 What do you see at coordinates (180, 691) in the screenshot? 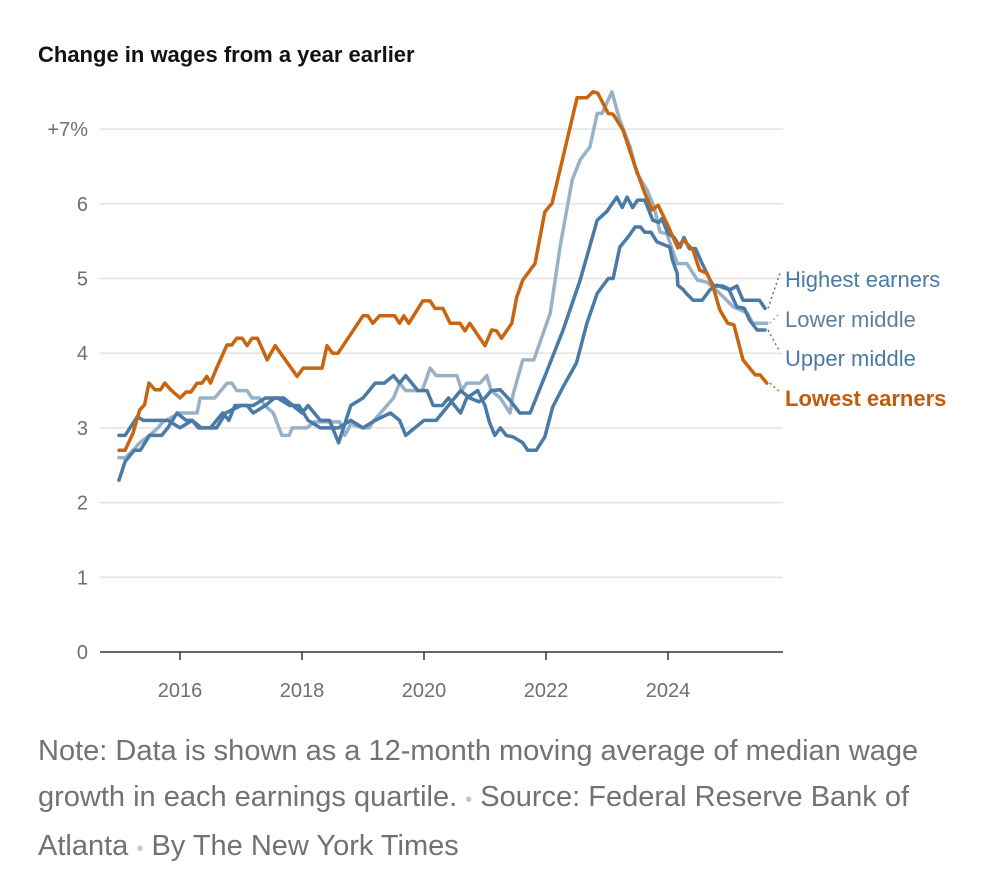
I see `x-tick-label: 2016` at bounding box center [180, 691].